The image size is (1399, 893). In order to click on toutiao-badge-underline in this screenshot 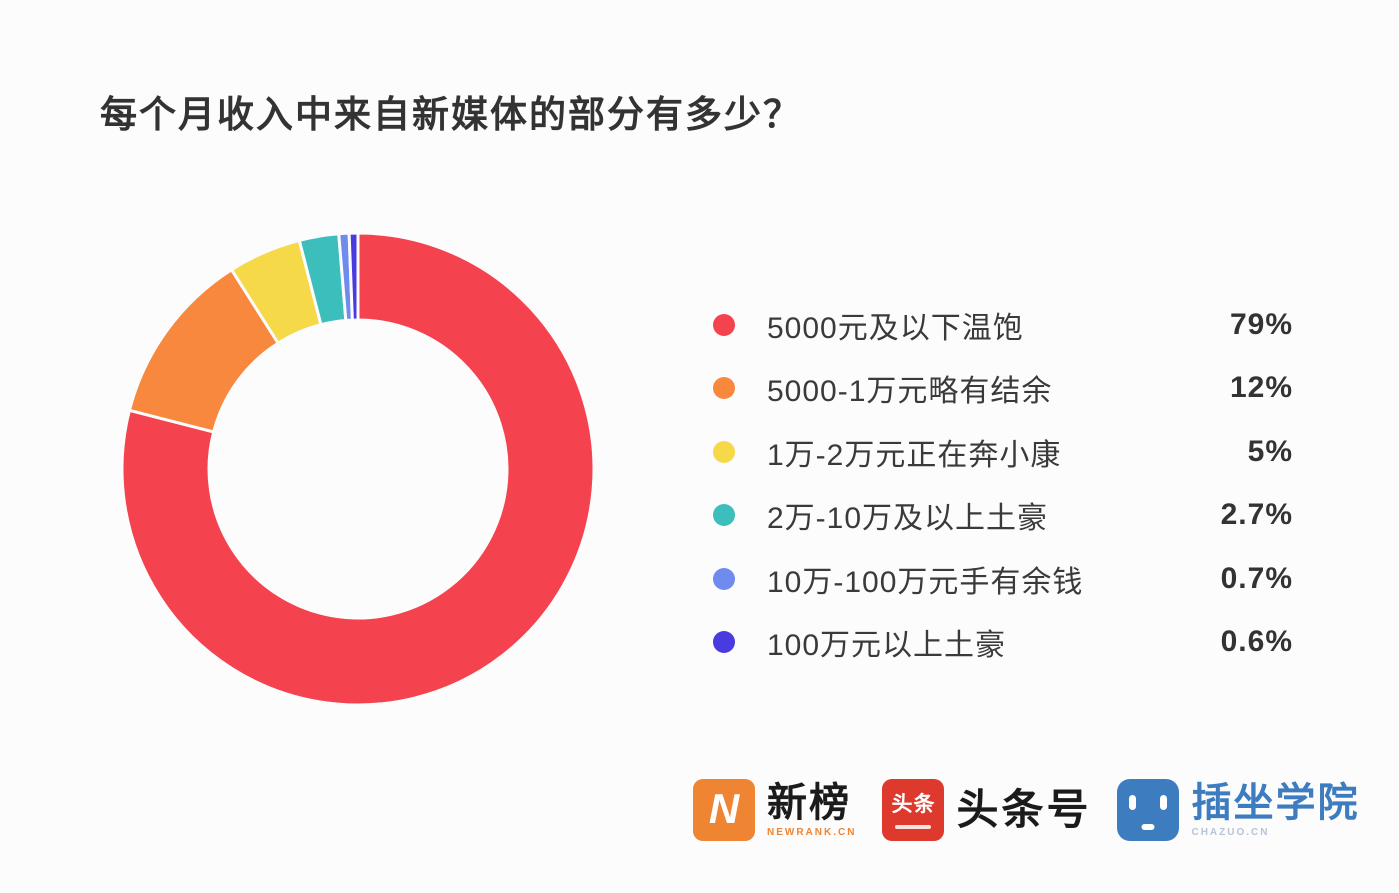, I will do `click(913, 827)`.